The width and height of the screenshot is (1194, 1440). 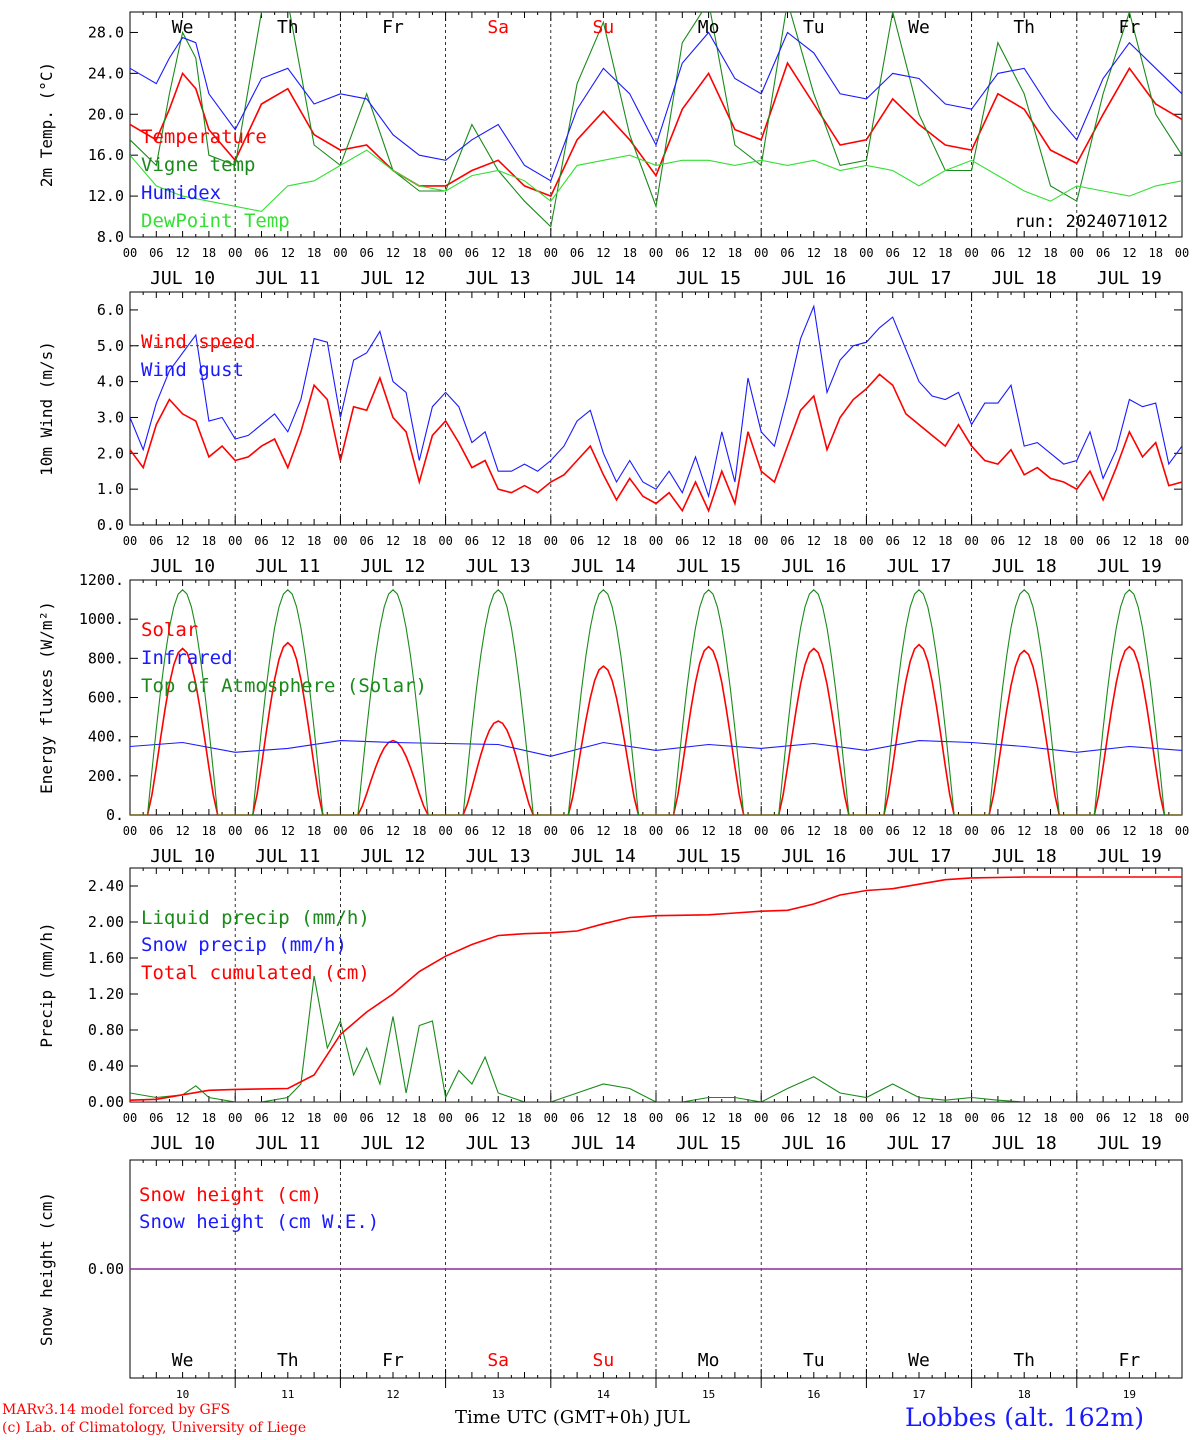 What do you see at coordinates (259, 1222) in the screenshot?
I see `legend-entry: Snow height (cm W.E.)` at bounding box center [259, 1222].